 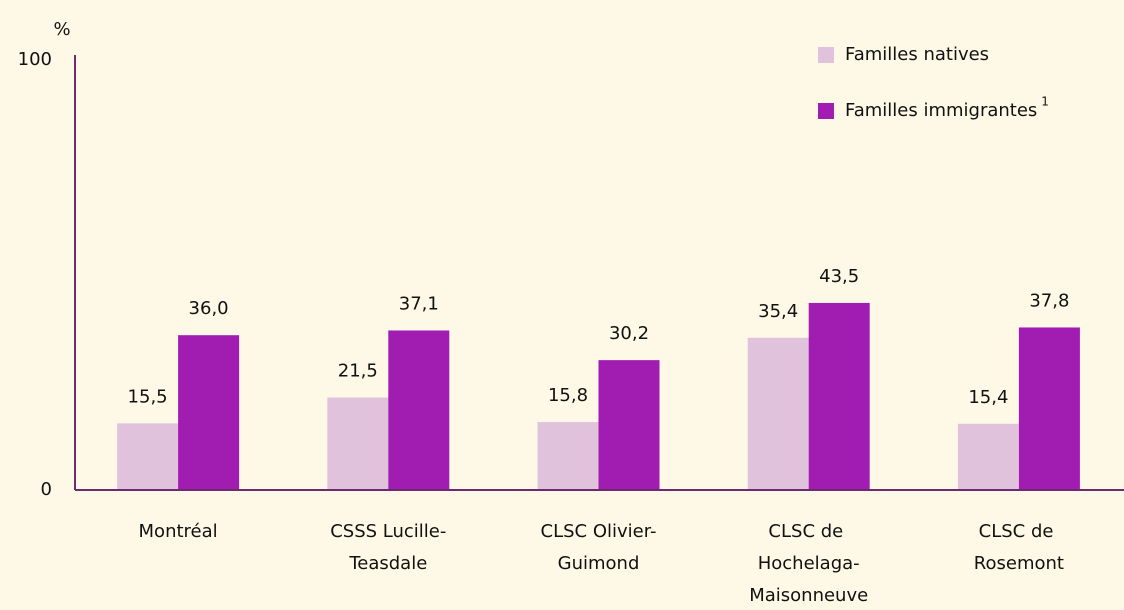 What do you see at coordinates (1049, 300) in the screenshot?
I see `value-label: 37,8` at bounding box center [1049, 300].